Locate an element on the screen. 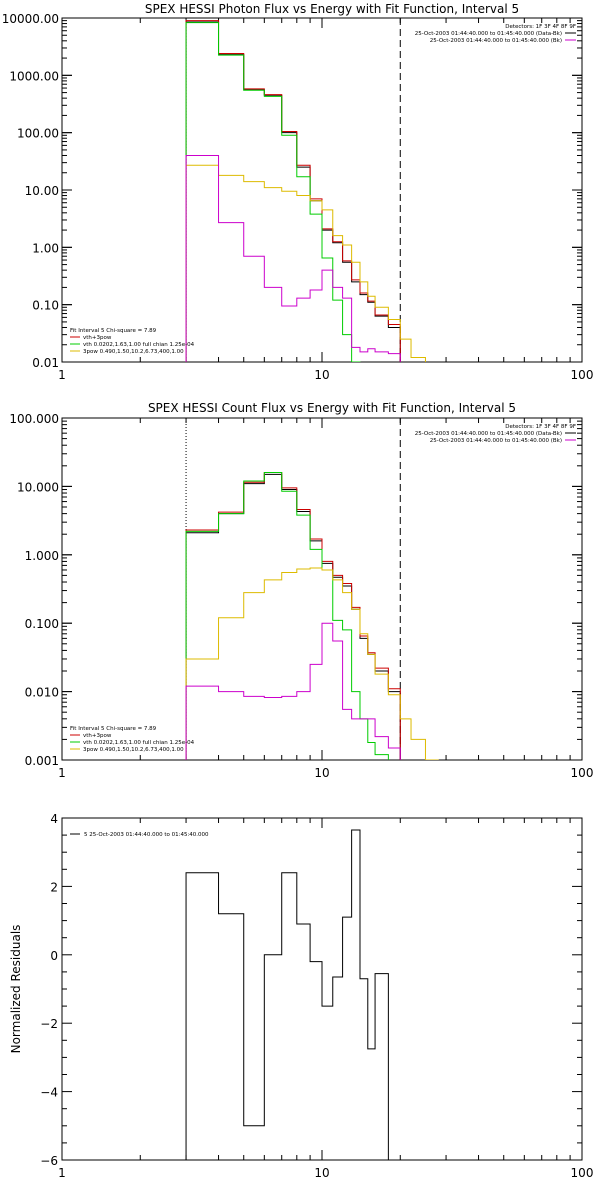 This screenshot has height=1200, width=600. y-tick-label: 100.000 is located at coordinates (34, 419).